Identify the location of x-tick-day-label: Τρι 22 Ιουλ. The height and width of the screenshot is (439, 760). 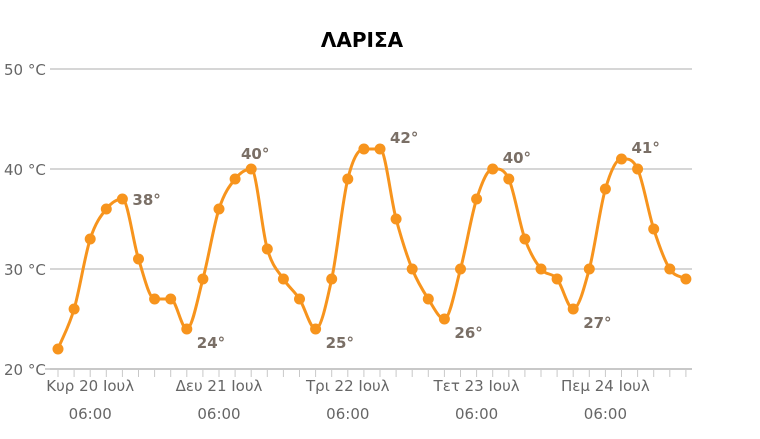
(347, 386).